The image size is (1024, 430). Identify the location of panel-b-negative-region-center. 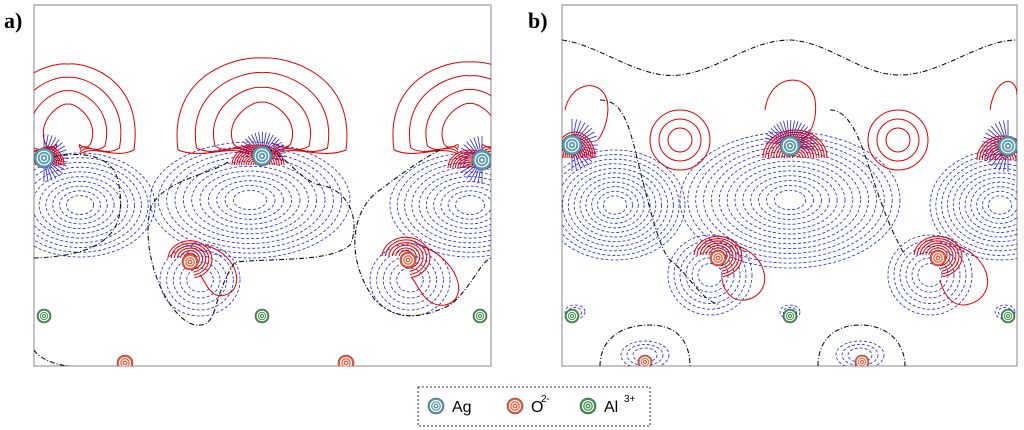
(790, 200).